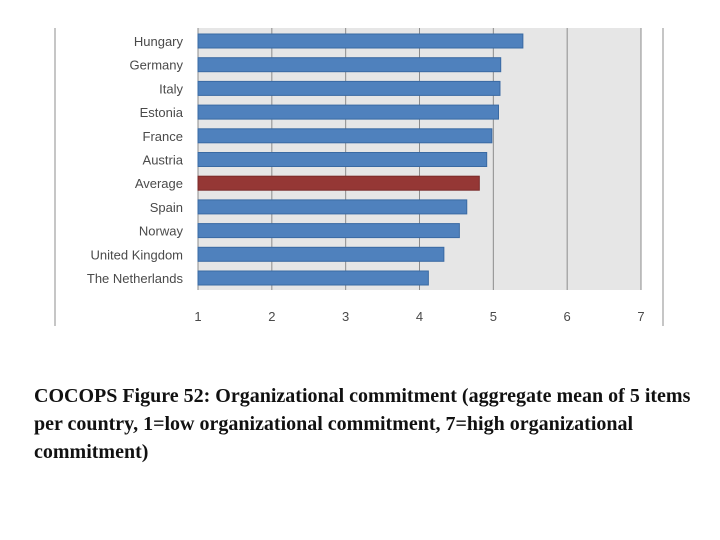 The width and height of the screenshot is (720, 540). What do you see at coordinates (166, 207) in the screenshot?
I see `category-label: Spain` at bounding box center [166, 207].